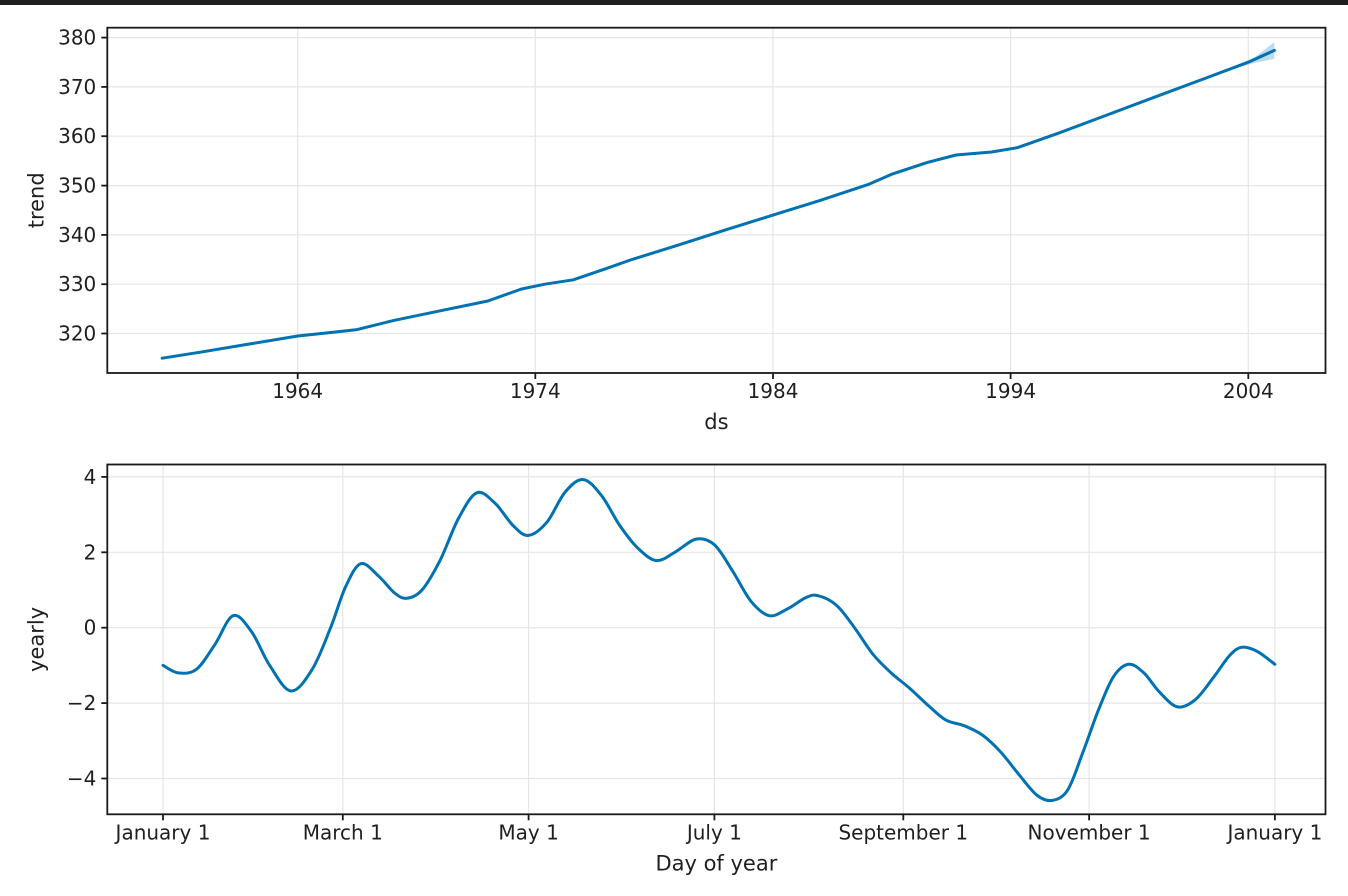 This screenshot has width=1348, height=896. I want to click on x-axis-label: Day of year, so click(716, 863).